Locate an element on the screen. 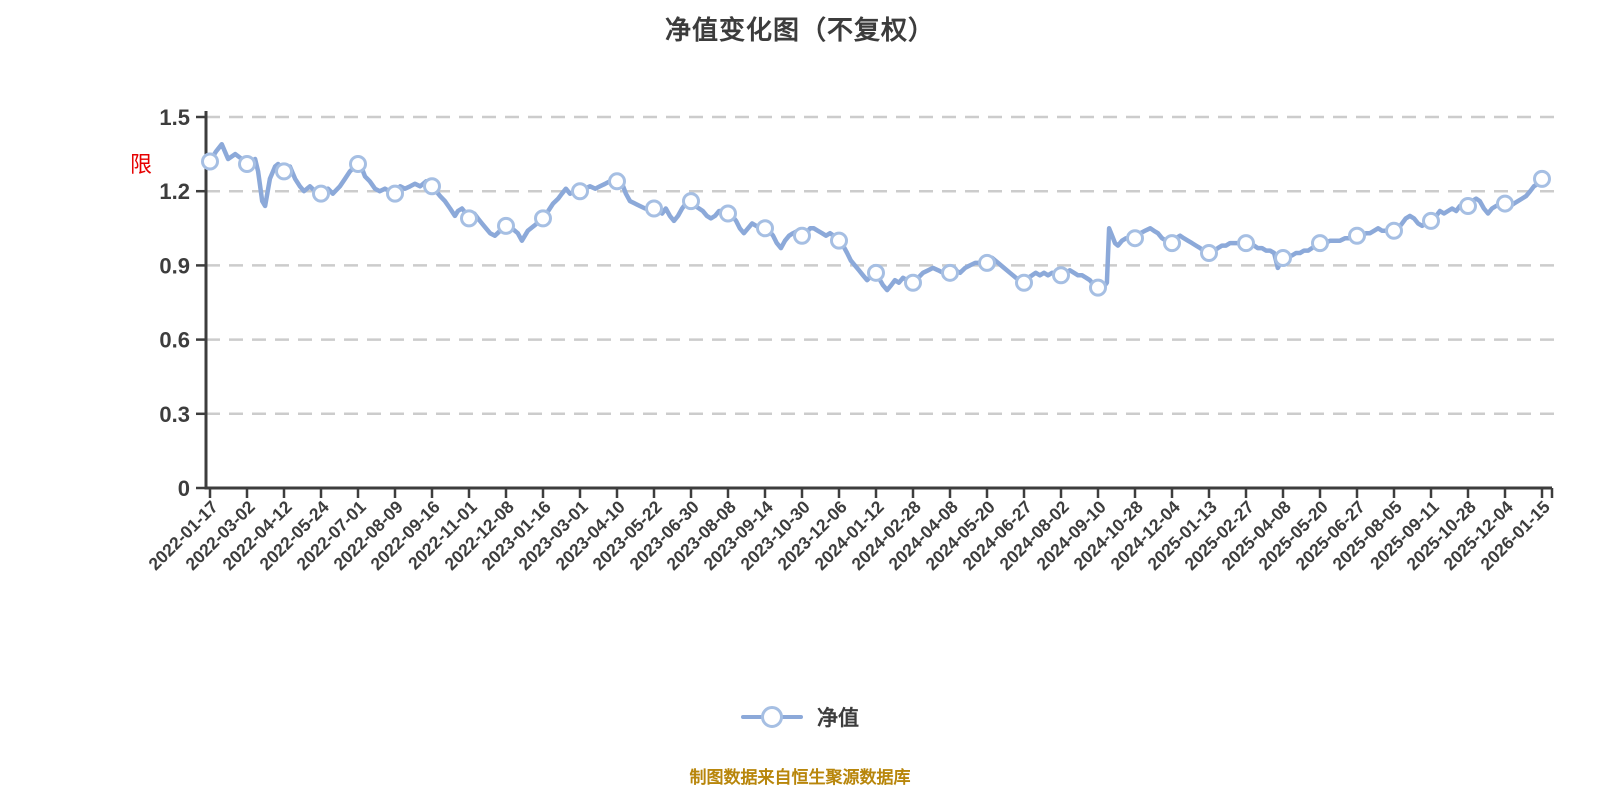 The width and height of the screenshot is (1600, 800). data-source-note: 制图数据来自恒生聚源数据库 is located at coordinates (800, 777).